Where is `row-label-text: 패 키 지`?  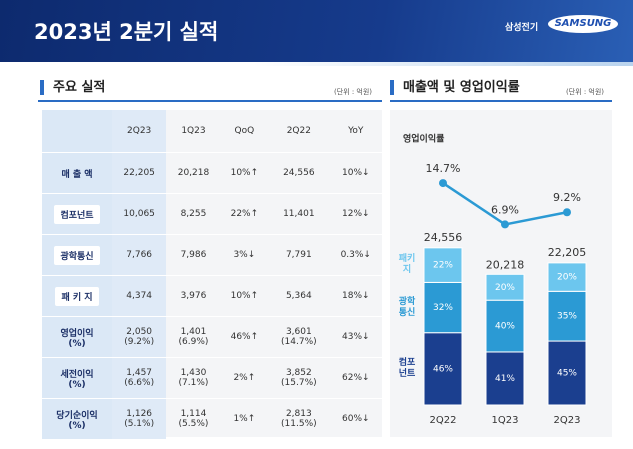
row-label-text: 패 키 지 is located at coordinates (77, 296).